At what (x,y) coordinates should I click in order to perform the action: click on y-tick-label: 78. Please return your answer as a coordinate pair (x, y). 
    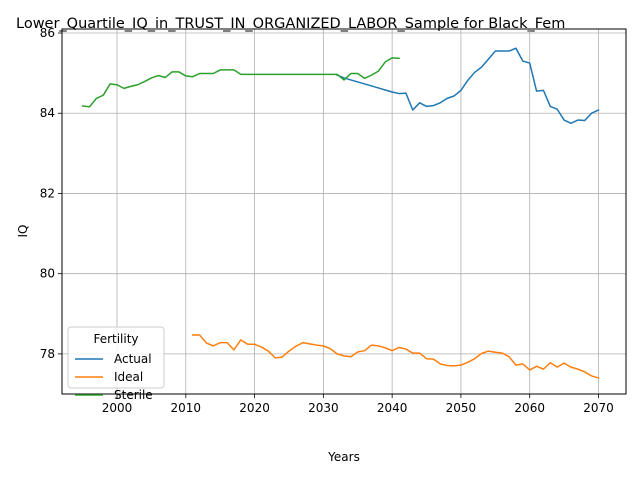
    Looking at the image, I should click on (47, 354).